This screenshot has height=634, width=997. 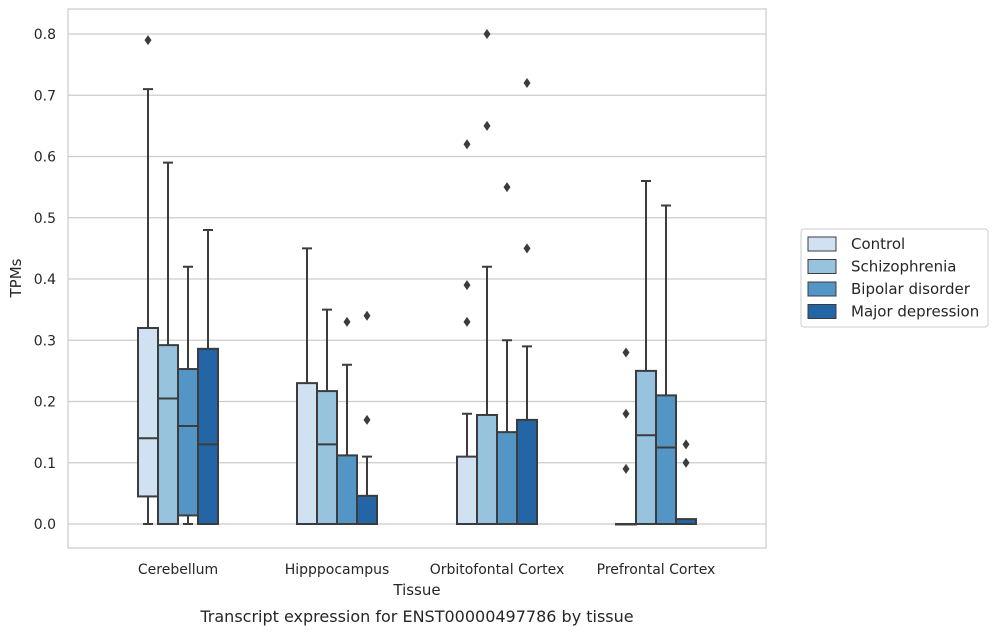 What do you see at coordinates (16, 278) in the screenshot?
I see `y-axis-label: TPMs` at bounding box center [16, 278].